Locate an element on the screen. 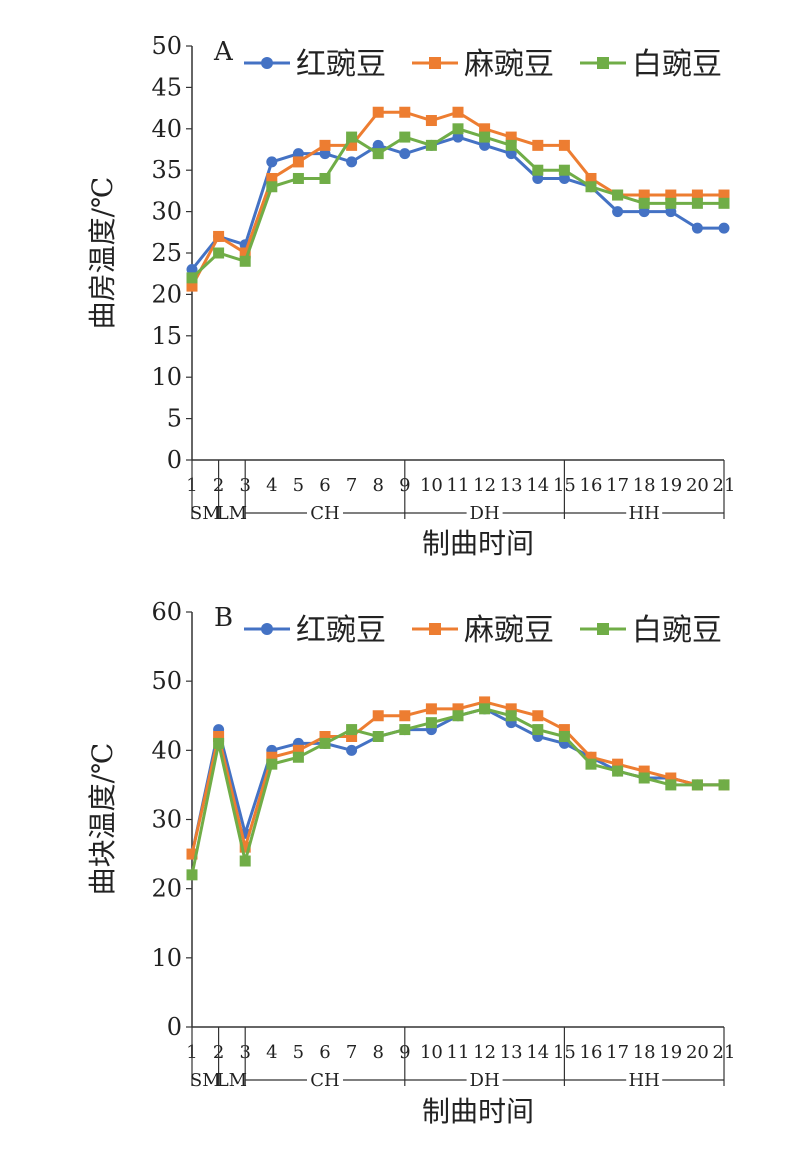  y-tick-label: 0 is located at coordinates (174, 460).